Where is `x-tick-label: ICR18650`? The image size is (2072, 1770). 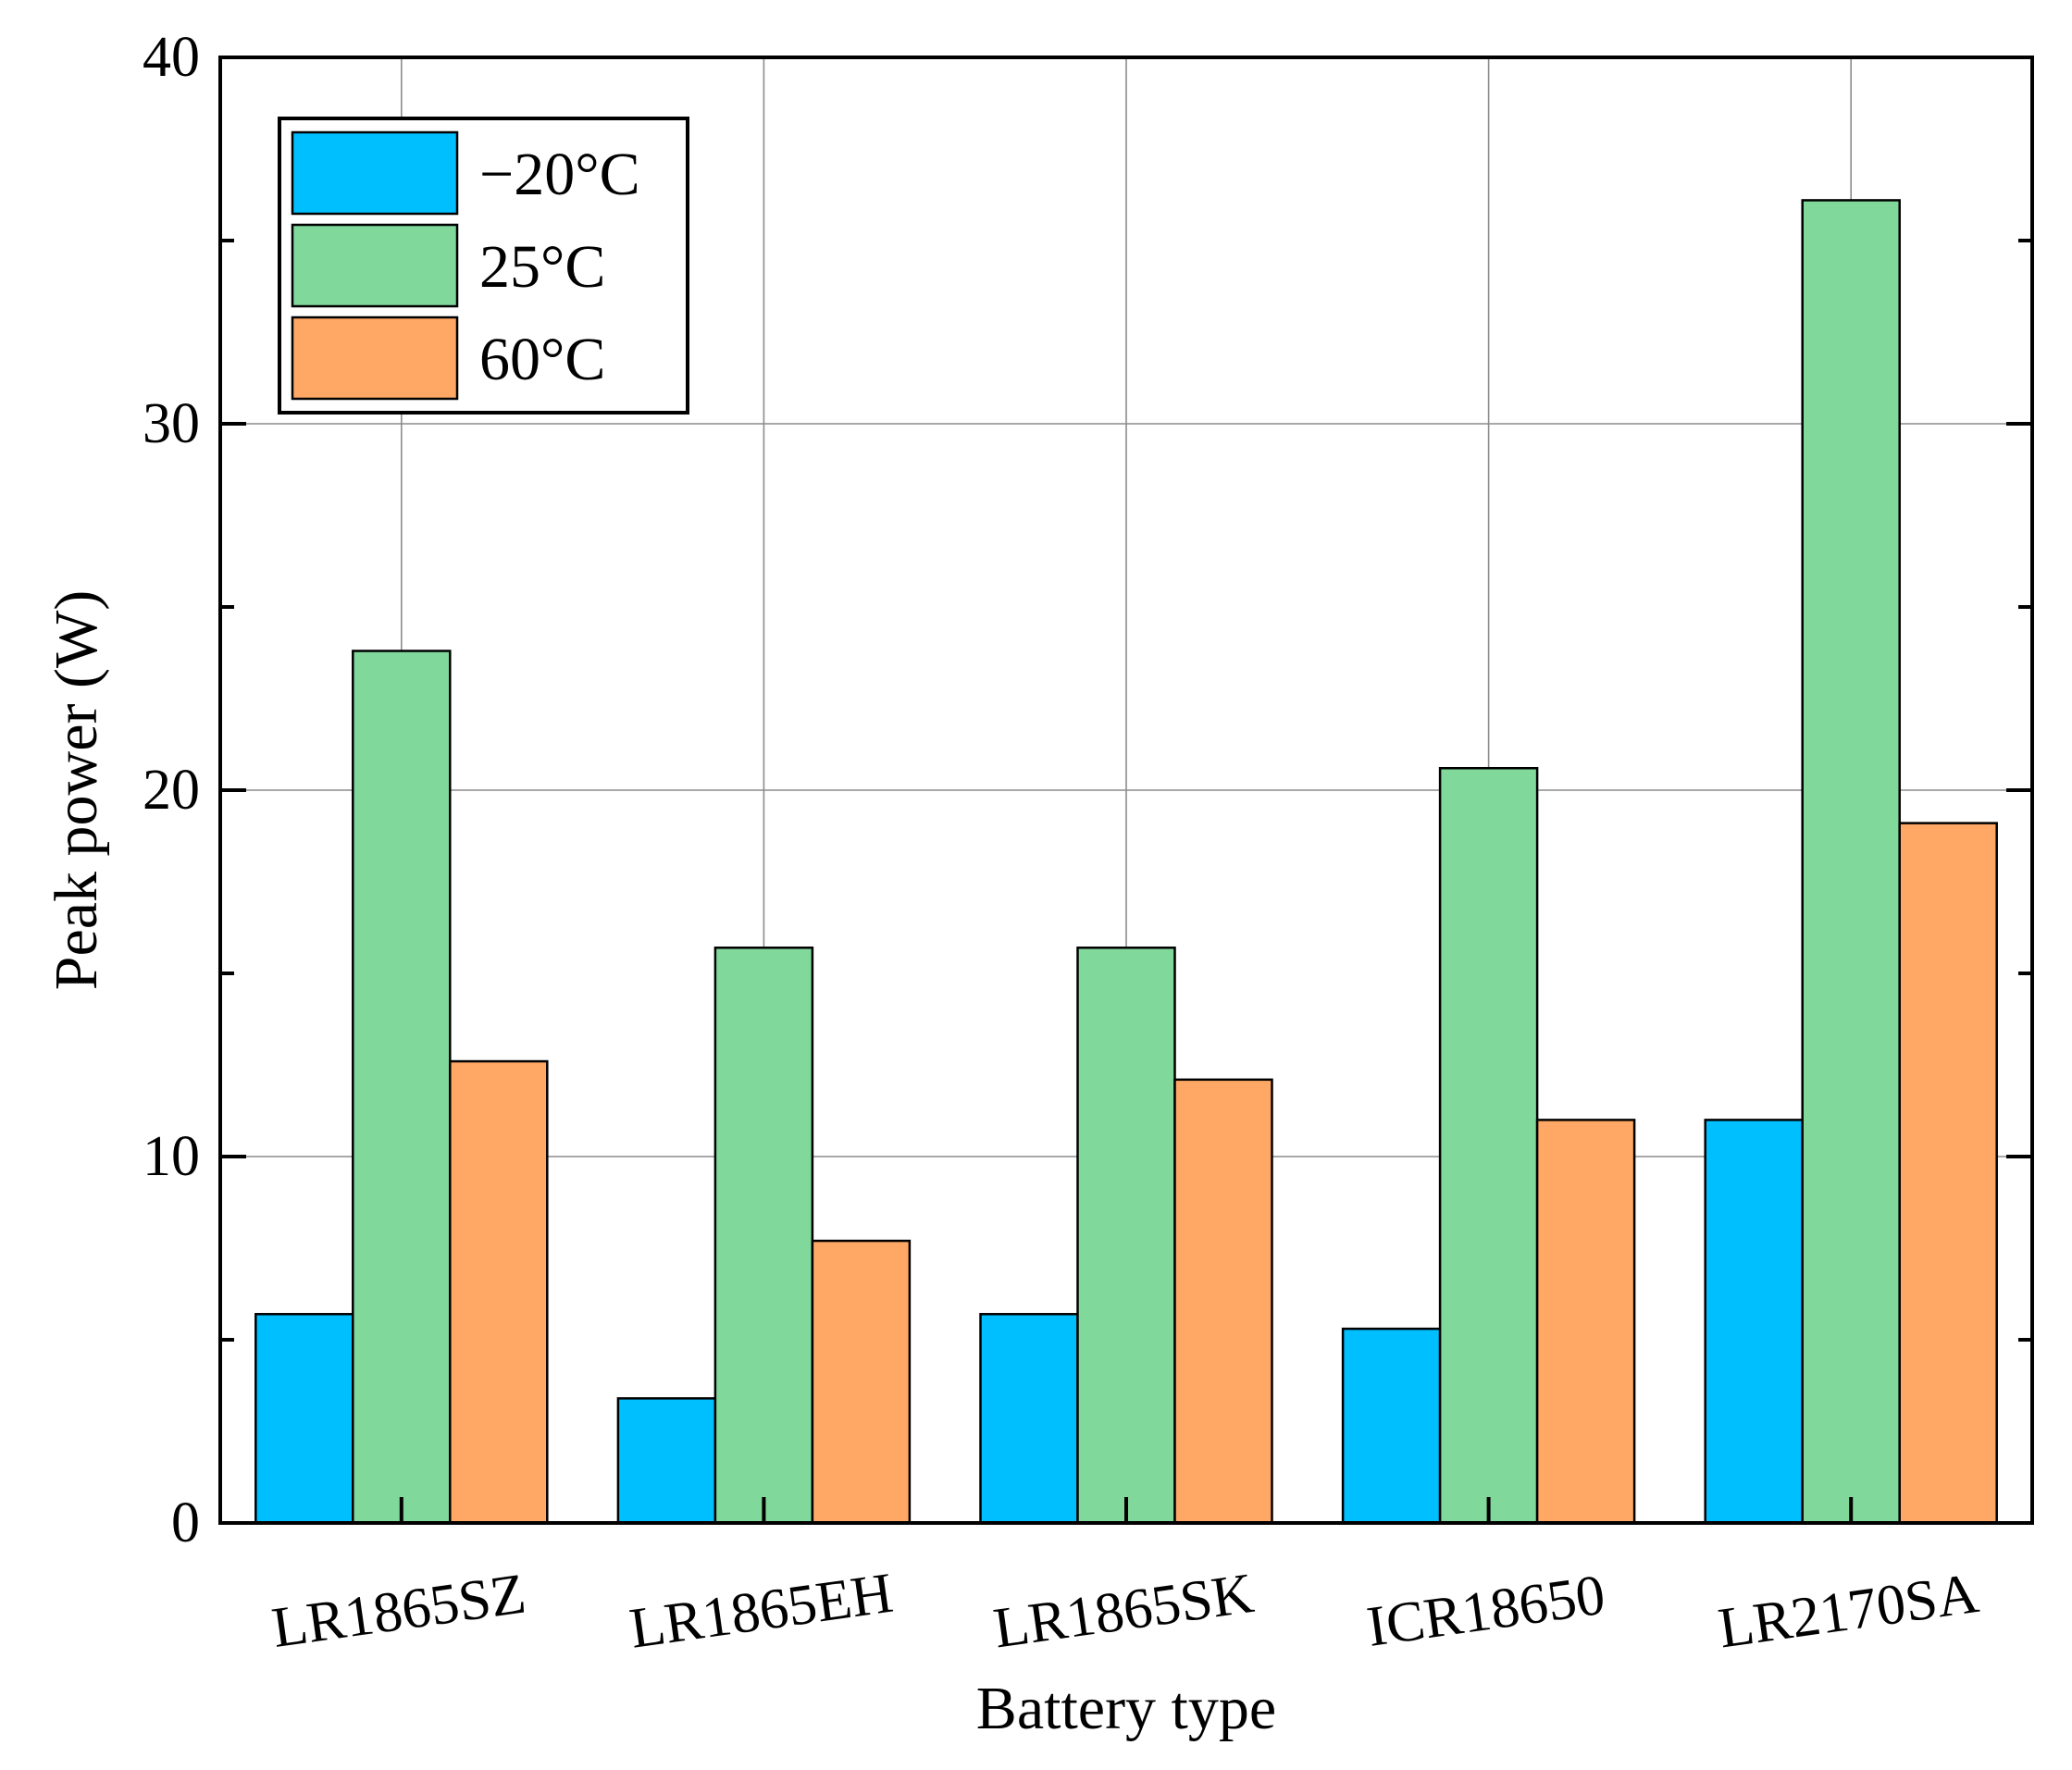 x-tick-label: ICR18650 is located at coordinates (1485, 1611).